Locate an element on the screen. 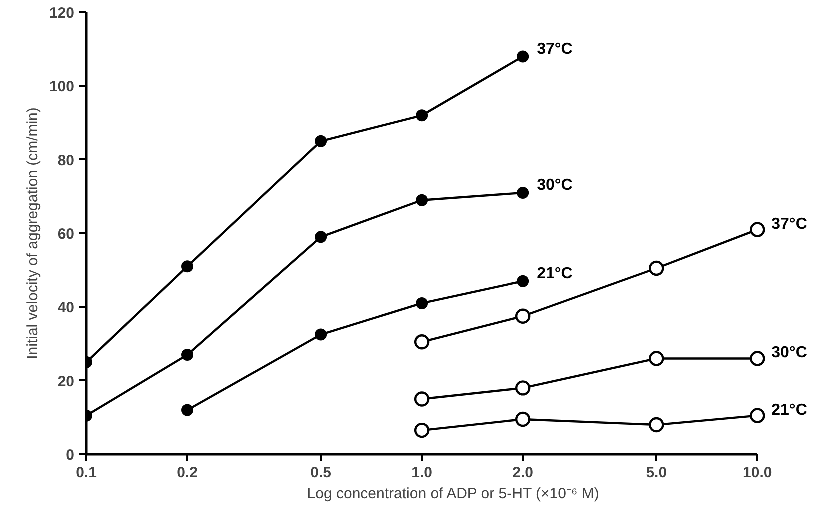 Image resolution: width=825 pixels, height=530 pixels. y-axis-title: Initial velocity of aggregation (cm/min) is located at coordinates (33, 234).